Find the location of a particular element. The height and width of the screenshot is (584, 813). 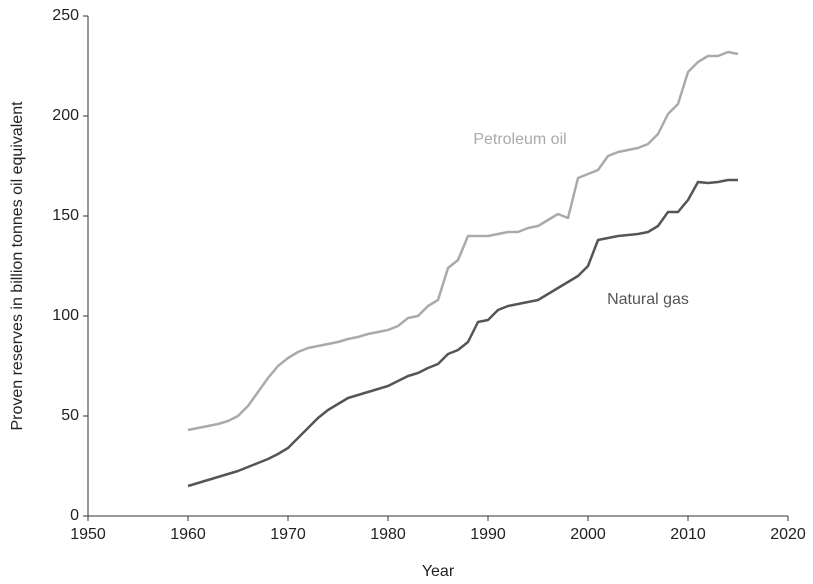

y-tick-label: 50 is located at coordinates (70, 415).